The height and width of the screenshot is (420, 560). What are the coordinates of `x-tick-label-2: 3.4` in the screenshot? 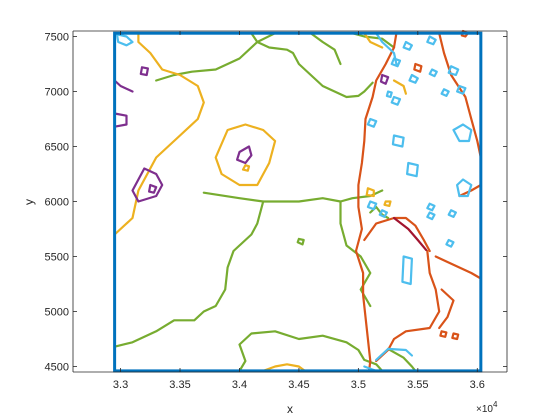 It's located at (239, 385).